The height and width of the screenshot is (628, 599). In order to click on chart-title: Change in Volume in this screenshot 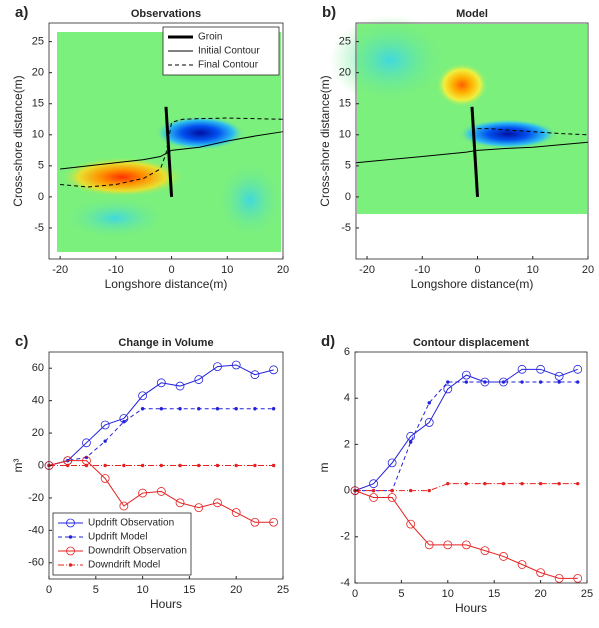, I will do `click(165, 343)`.